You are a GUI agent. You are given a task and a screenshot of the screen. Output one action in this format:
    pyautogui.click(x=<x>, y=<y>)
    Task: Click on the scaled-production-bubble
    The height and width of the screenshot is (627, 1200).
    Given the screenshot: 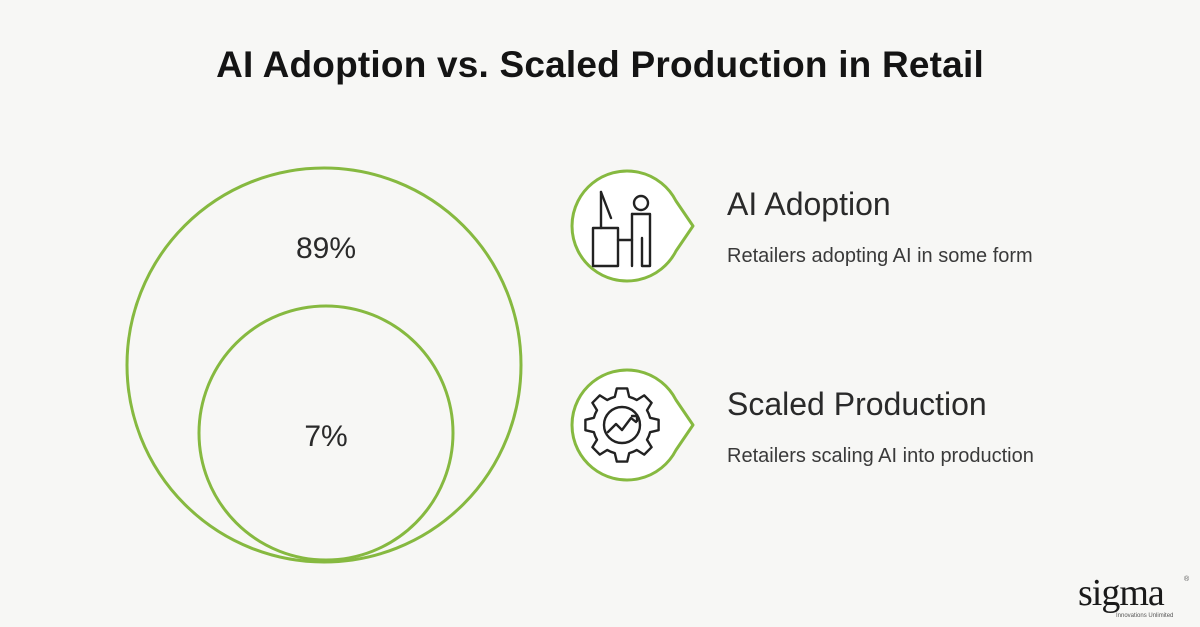 What is the action you would take?
    pyautogui.click(x=632, y=425)
    